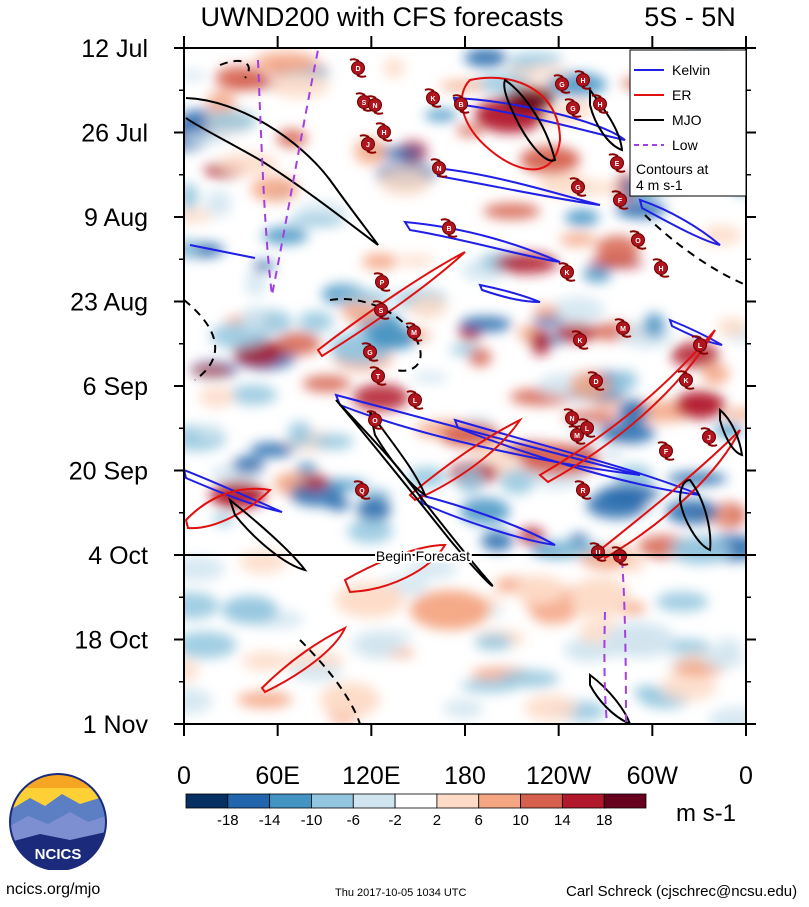  What do you see at coordinates (228, 820) in the screenshot?
I see `colorbar-label: -18` at bounding box center [228, 820].